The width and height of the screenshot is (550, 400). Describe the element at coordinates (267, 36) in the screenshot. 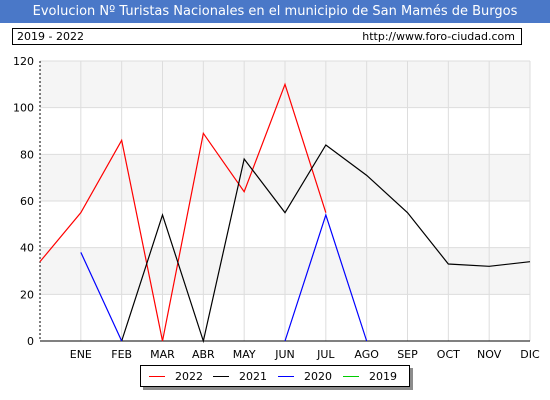

I see `info-bar: 2019 - 2022 http://www.foro-ciudad.com` at that location.